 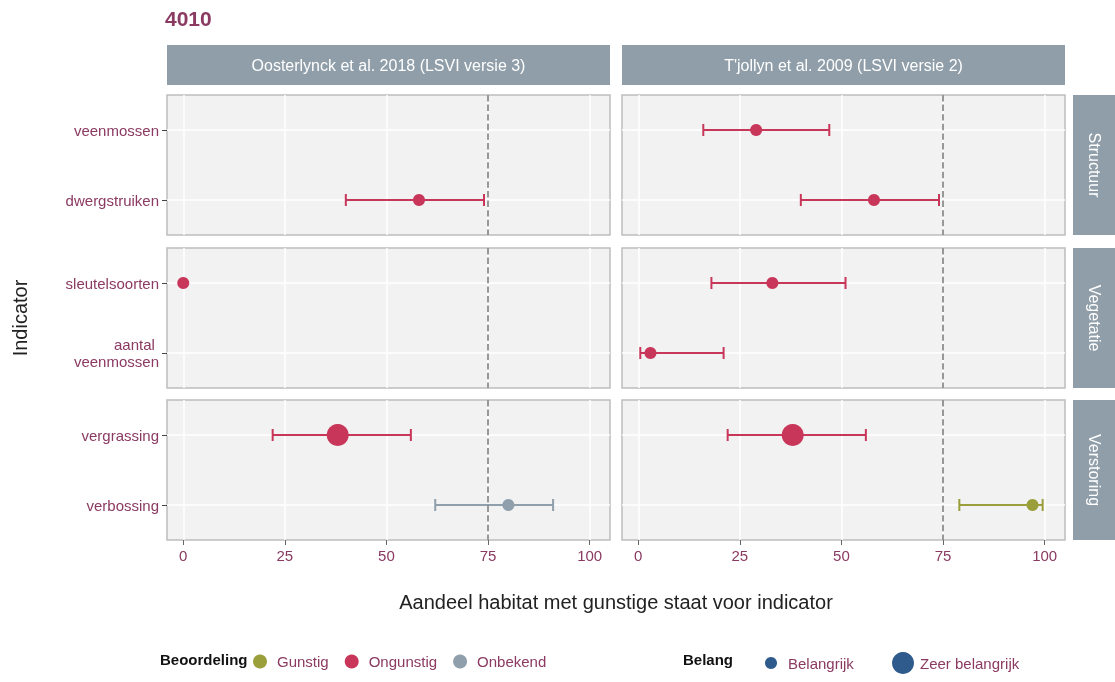 What do you see at coordinates (20, 318) in the screenshot?
I see `y-axis-title: Indicator` at bounding box center [20, 318].